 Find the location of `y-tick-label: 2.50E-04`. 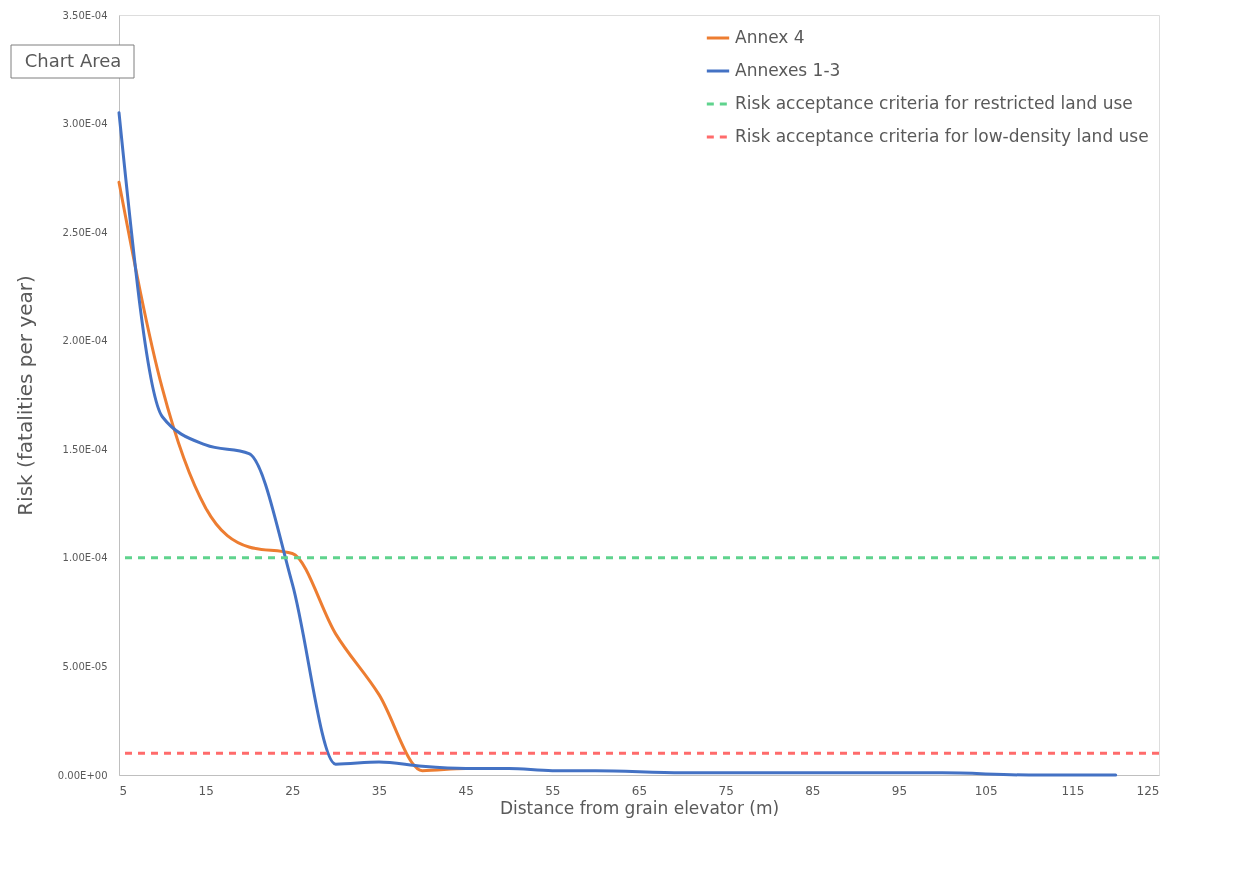

y-tick-label: 2.50E-04 is located at coordinates (85, 232).